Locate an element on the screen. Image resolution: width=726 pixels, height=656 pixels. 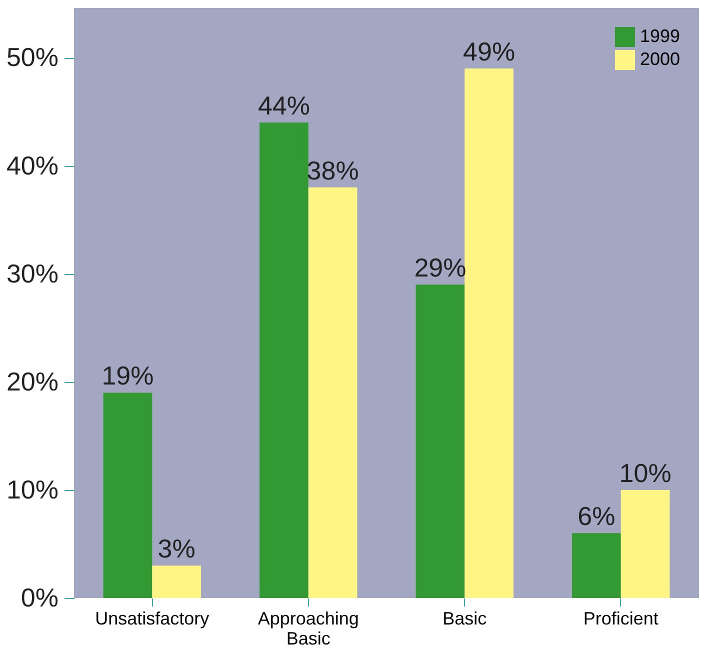
y-tick-label: 50% is located at coordinates (32, 57).